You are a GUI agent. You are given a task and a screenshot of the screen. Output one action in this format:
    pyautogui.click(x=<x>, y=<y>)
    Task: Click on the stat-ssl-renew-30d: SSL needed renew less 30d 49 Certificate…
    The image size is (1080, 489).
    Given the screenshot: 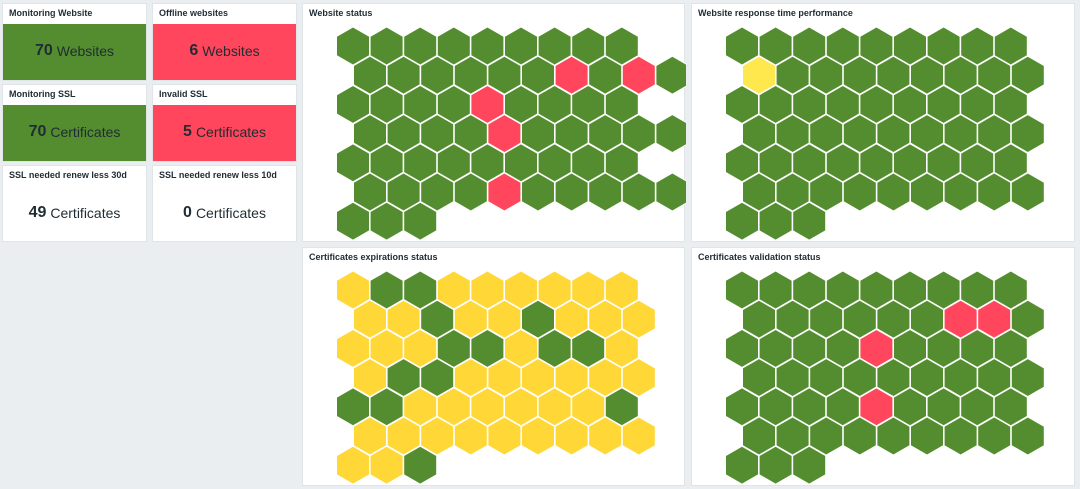 What is the action you would take?
    pyautogui.click(x=74, y=203)
    